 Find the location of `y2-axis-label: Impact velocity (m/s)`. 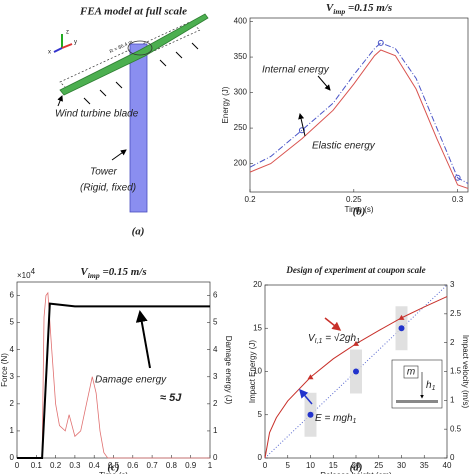

y2-axis-label: Impact velocity (m/s) is located at coordinates (465, 372).